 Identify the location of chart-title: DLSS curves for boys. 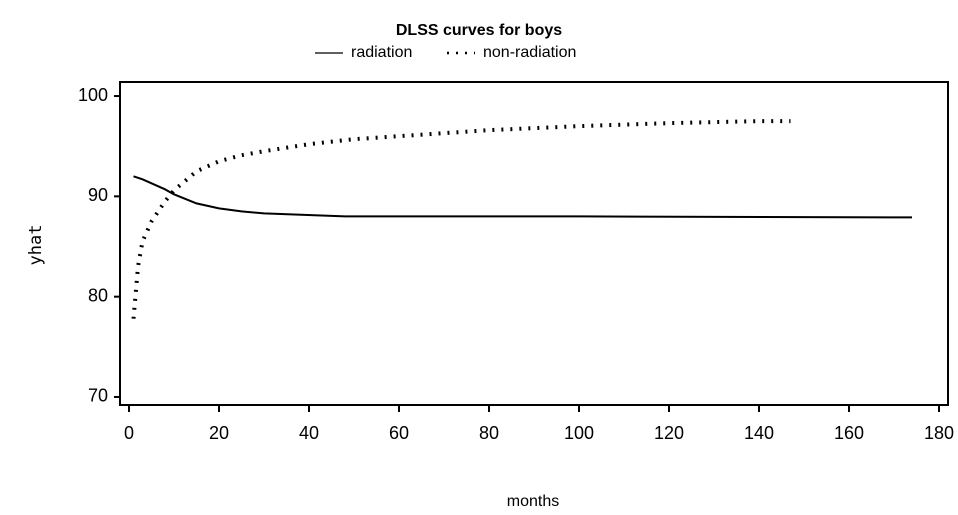
(479, 30).